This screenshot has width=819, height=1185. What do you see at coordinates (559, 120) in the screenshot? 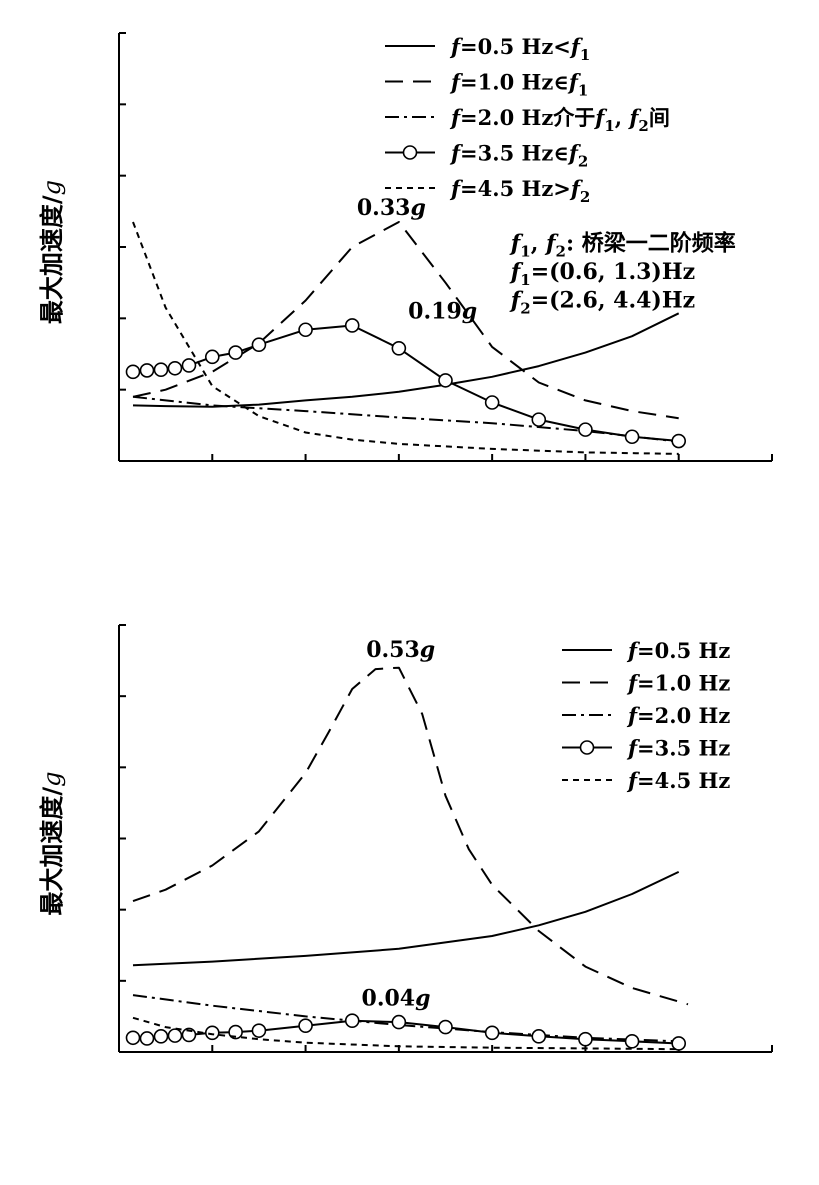
I see `legend-label: f=2.0 Hz介于f1​, f2​间` at bounding box center [559, 120].